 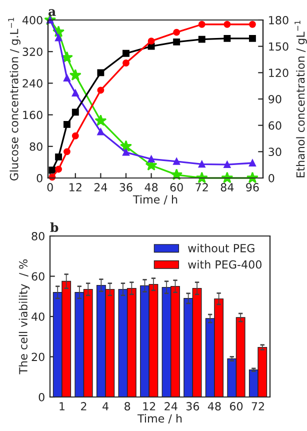 What do you see at coordinates (252, 187) in the screenshot?
I see `x-tick-label: 96` at bounding box center [252, 187].